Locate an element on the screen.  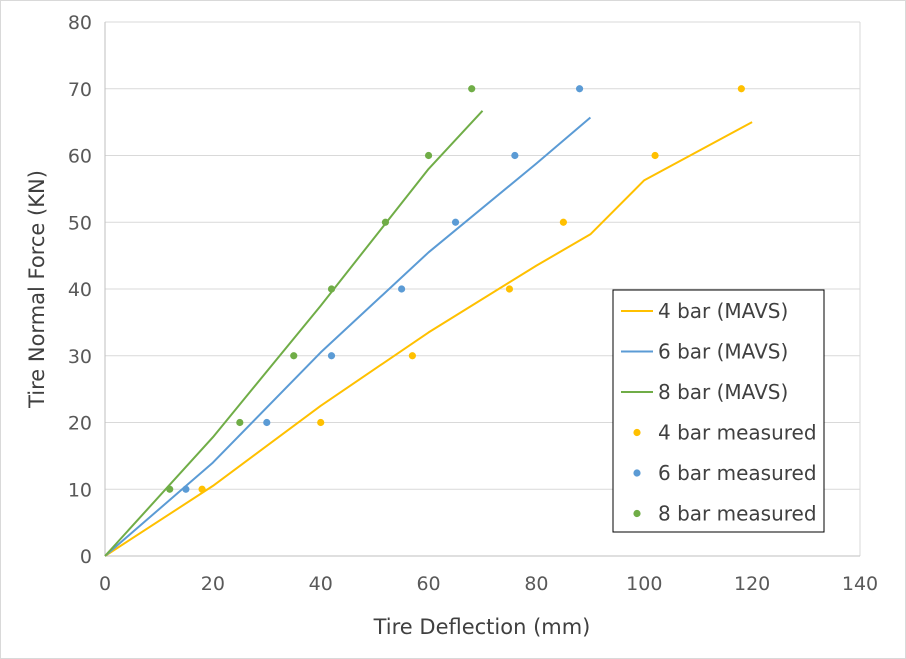
x-tick-label: 140 is located at coordinates (860, 584).